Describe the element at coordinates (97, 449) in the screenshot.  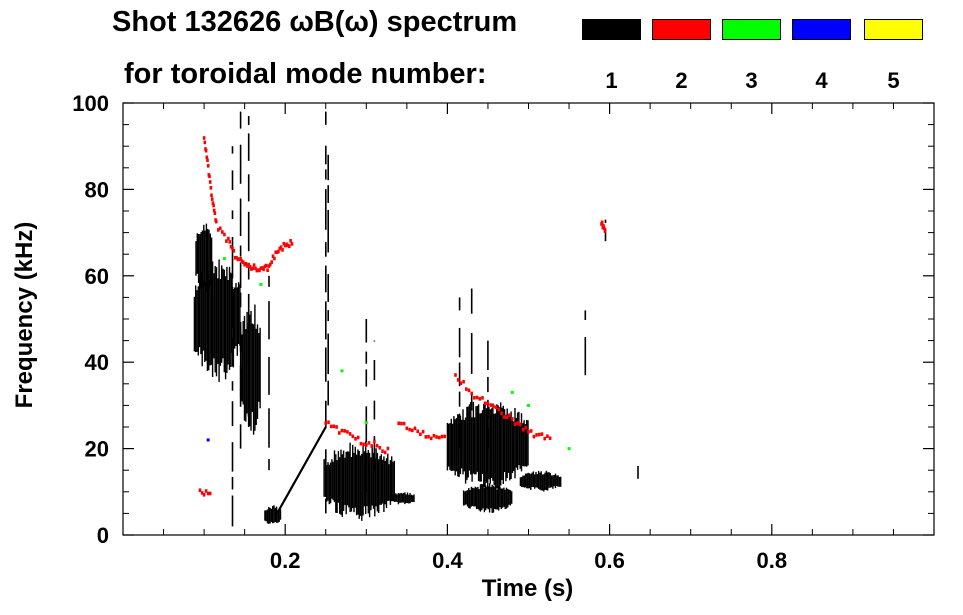
I see `y-tick-label: 20` at that location.